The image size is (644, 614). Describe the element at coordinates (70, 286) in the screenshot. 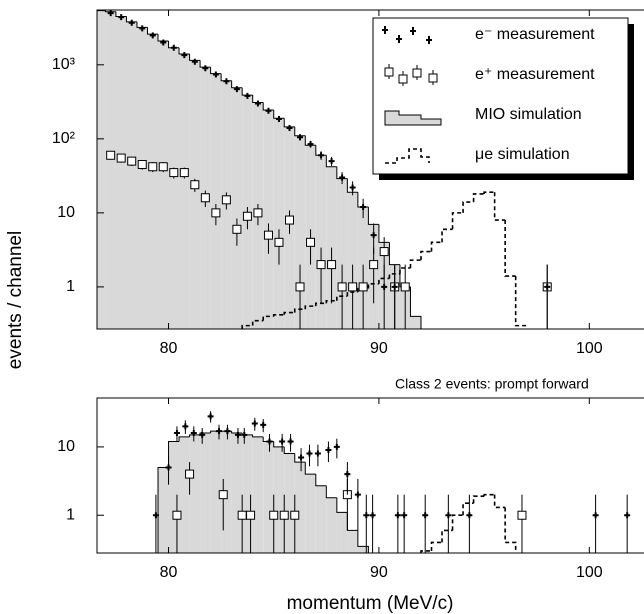

I see `y-tick-label: 1` at that location.